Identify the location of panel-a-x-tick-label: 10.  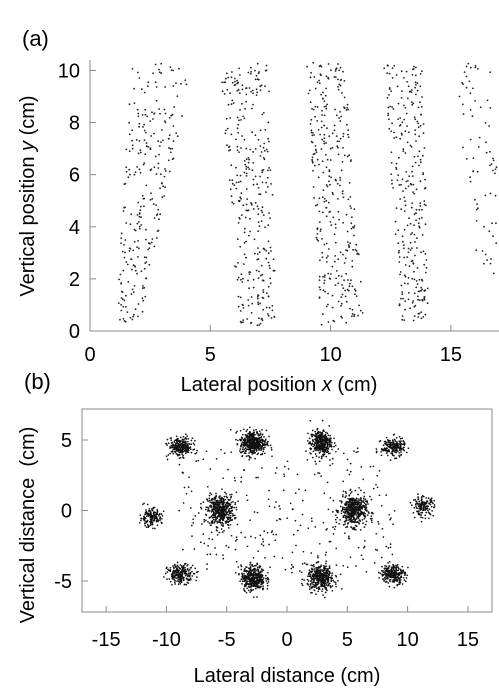
(330, 355).